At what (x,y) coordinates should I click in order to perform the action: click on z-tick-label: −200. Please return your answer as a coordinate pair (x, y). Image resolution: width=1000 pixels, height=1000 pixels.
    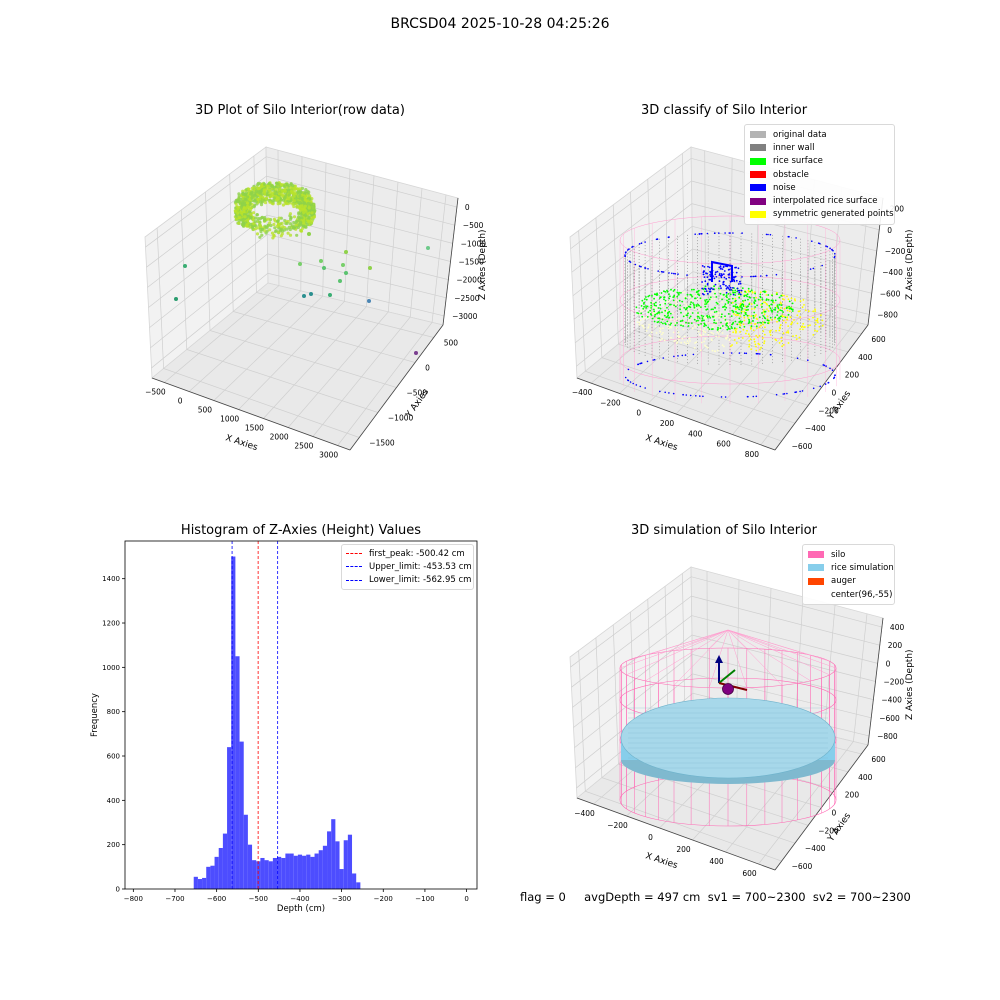
    Looking at the image, I should click on (894, 682).